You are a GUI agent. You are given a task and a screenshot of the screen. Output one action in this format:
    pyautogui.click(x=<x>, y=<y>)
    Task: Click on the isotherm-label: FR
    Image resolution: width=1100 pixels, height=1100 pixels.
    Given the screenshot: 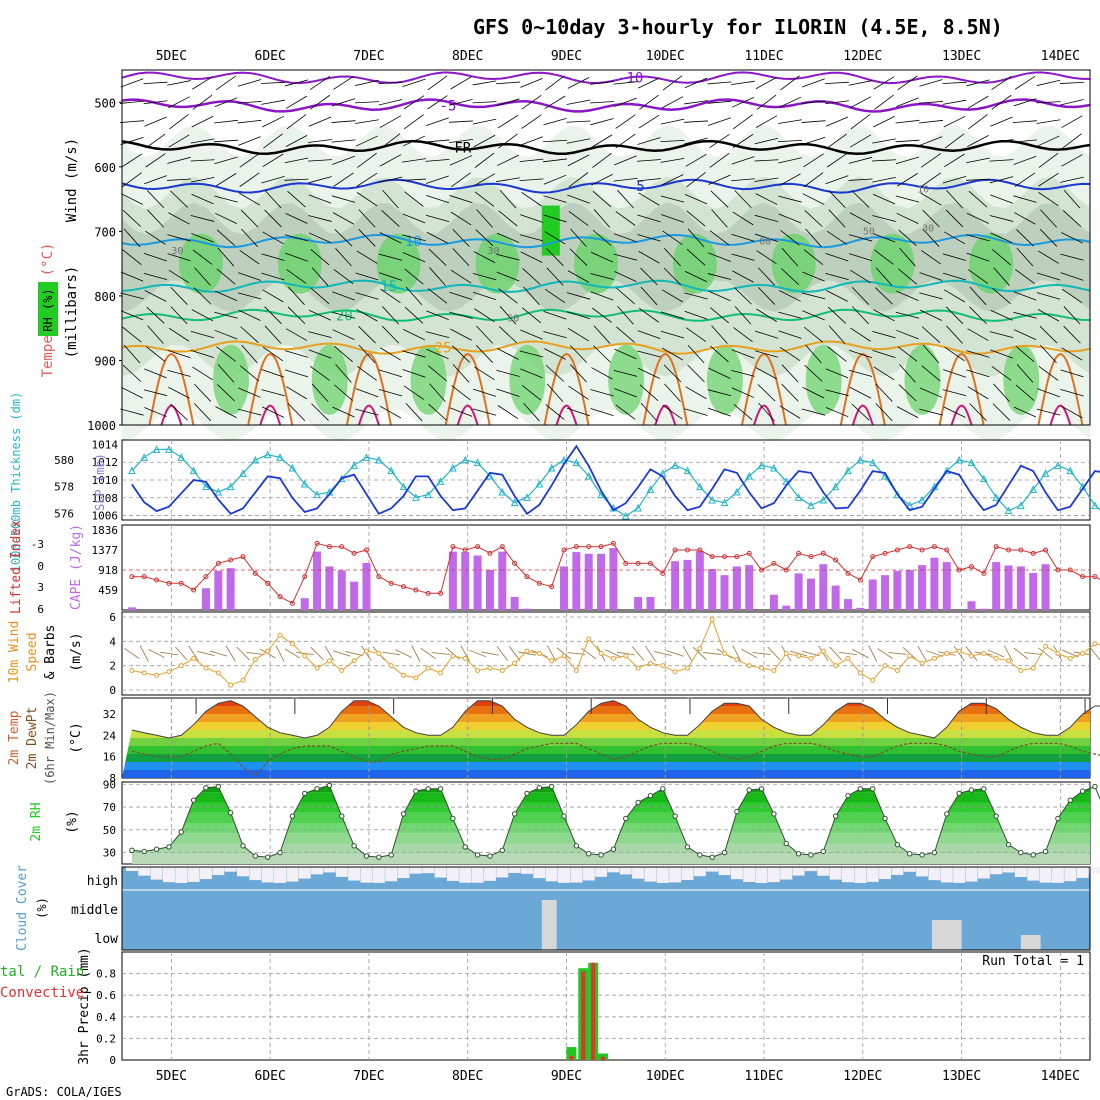 What is the action you would take?
    pyautogui.click(x=462, y=148)
    